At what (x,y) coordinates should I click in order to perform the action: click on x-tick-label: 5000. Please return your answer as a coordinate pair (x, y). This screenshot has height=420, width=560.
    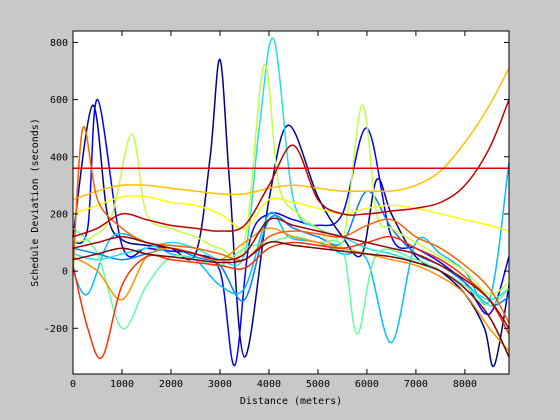
    Looking at the image, I should click on (318, 384).